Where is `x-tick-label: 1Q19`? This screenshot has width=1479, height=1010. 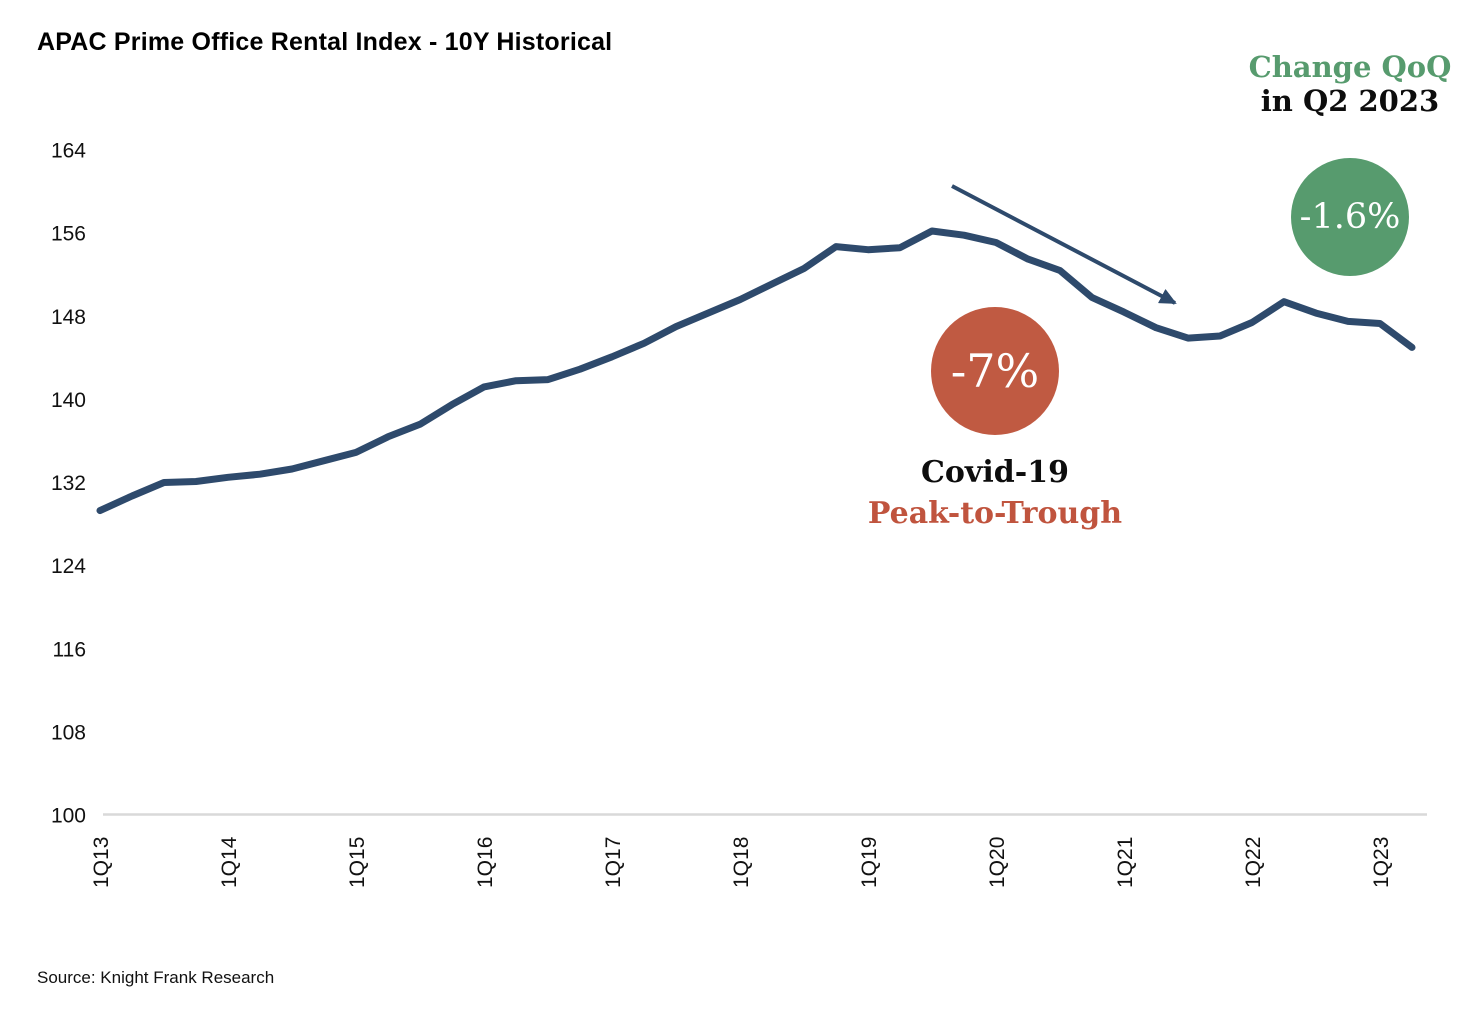
x-tick-label: 1Q19 is located at coordinates (869, 862).